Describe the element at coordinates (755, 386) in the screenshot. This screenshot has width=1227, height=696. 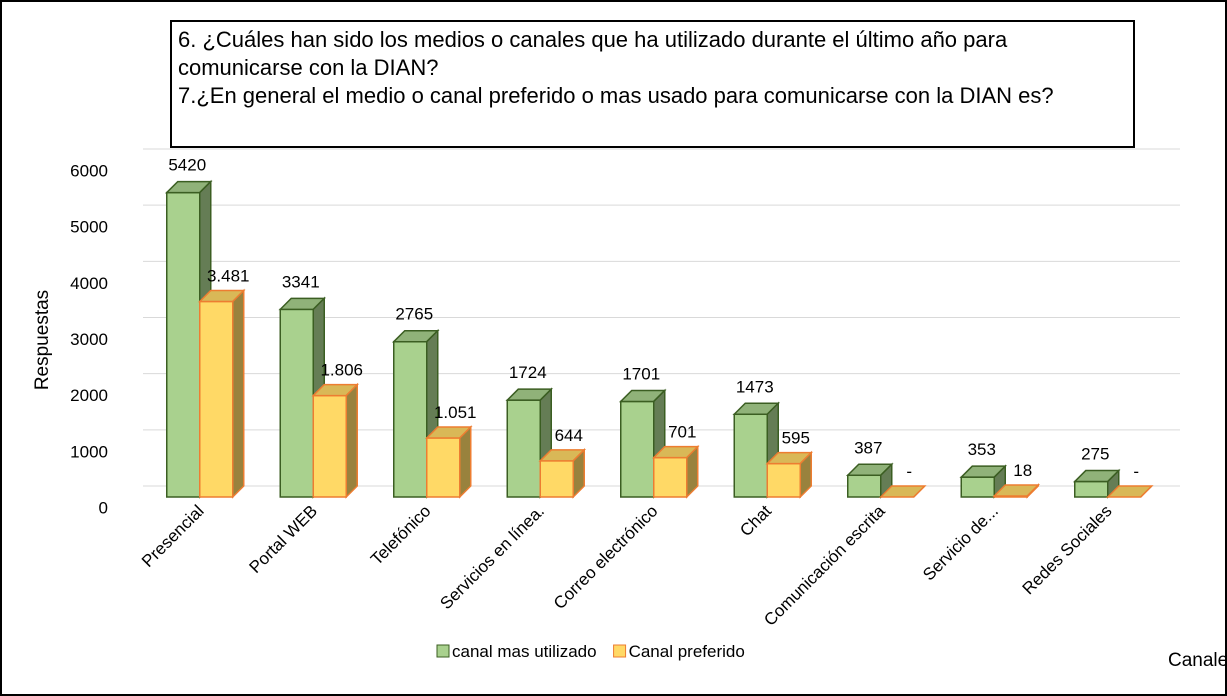
I see `data-label: 1473` at that location.